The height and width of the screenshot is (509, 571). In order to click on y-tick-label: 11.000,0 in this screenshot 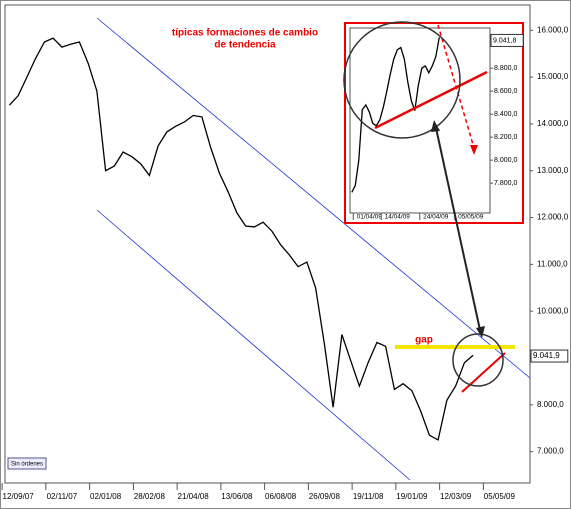, I will do `click(552, 263)`.